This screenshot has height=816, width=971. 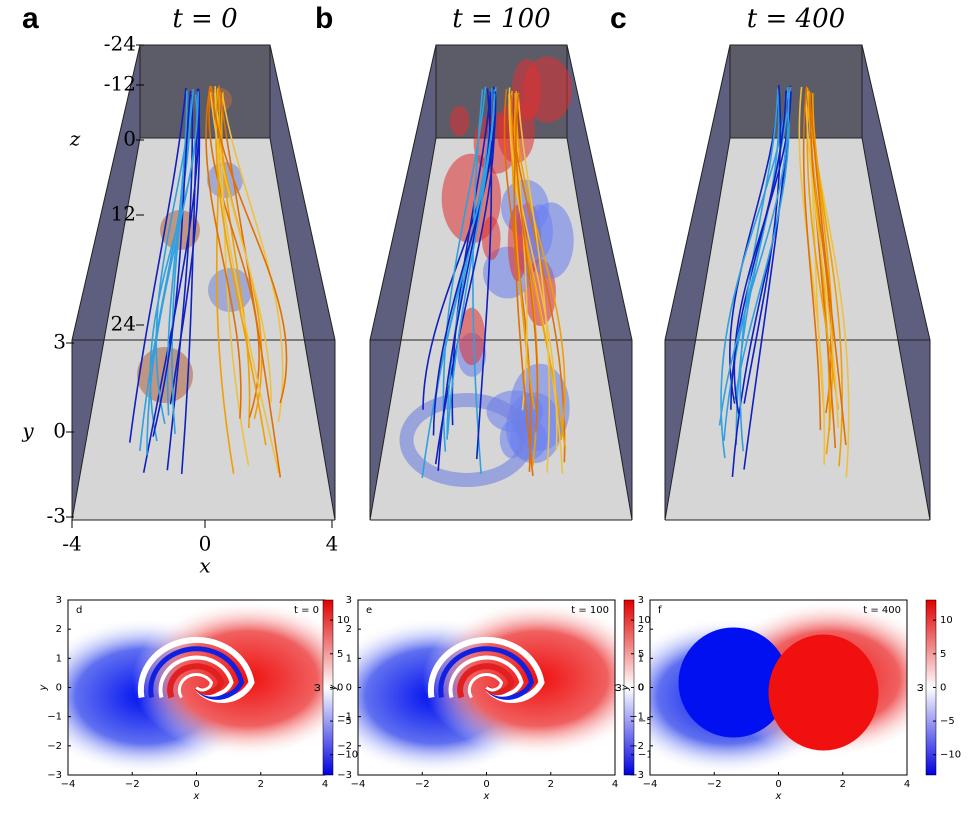 What do you see at coordinates (648, 755) in the screenshot?
I see `colorbar-tick-label: −10` at bounding box center [648, 755].